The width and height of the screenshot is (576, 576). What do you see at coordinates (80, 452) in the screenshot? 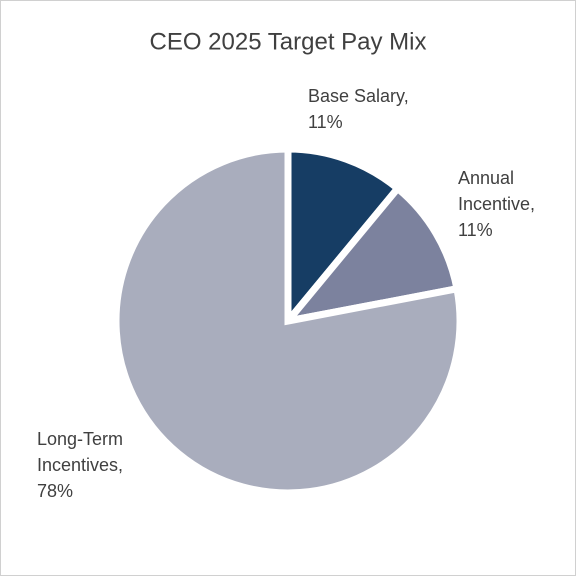
I see `category-label: Long-Term Incentives,` at bounding box center [80, 452].